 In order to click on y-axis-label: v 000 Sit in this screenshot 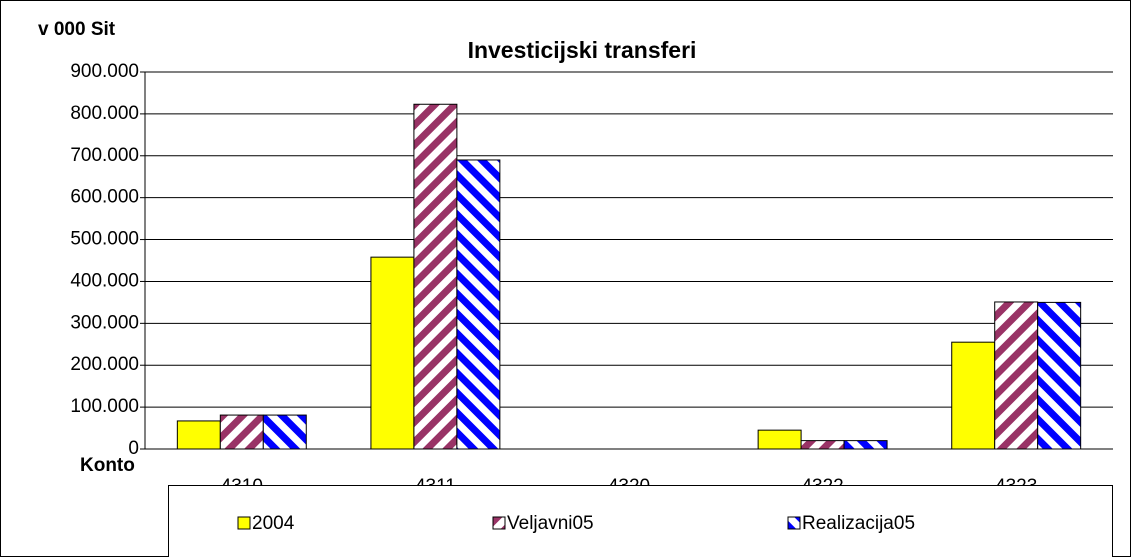, I will do `click(77, 29)`.